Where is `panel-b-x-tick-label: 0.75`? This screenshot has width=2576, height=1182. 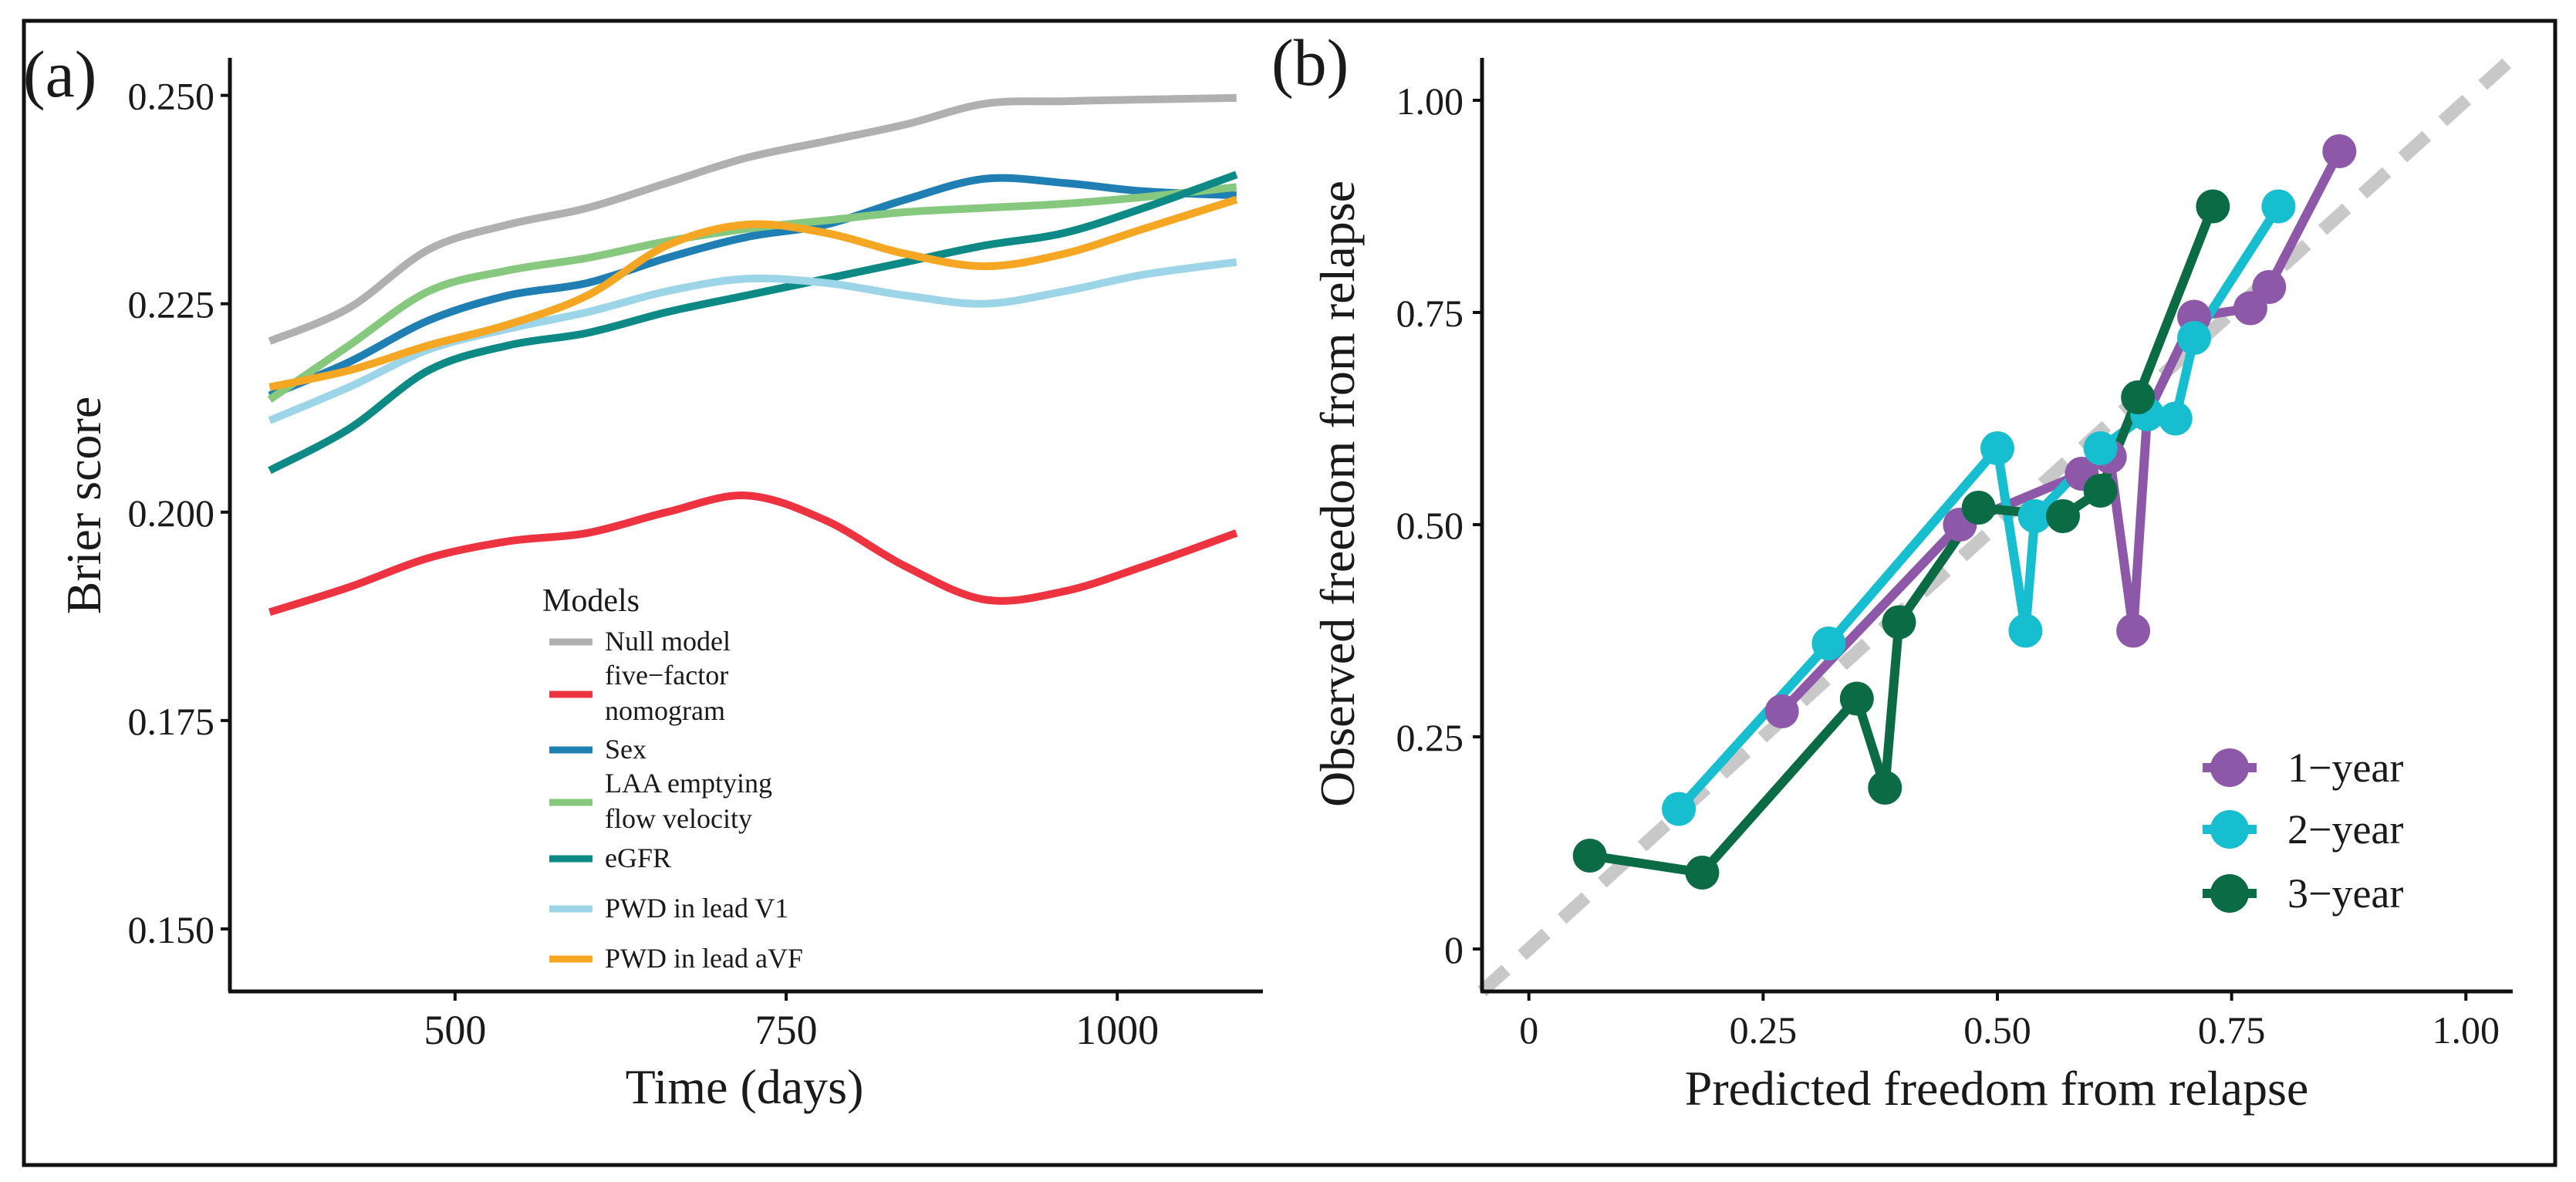
panel-b-x-tick-label: 0.75 is located at coordinates (2232, 1030).